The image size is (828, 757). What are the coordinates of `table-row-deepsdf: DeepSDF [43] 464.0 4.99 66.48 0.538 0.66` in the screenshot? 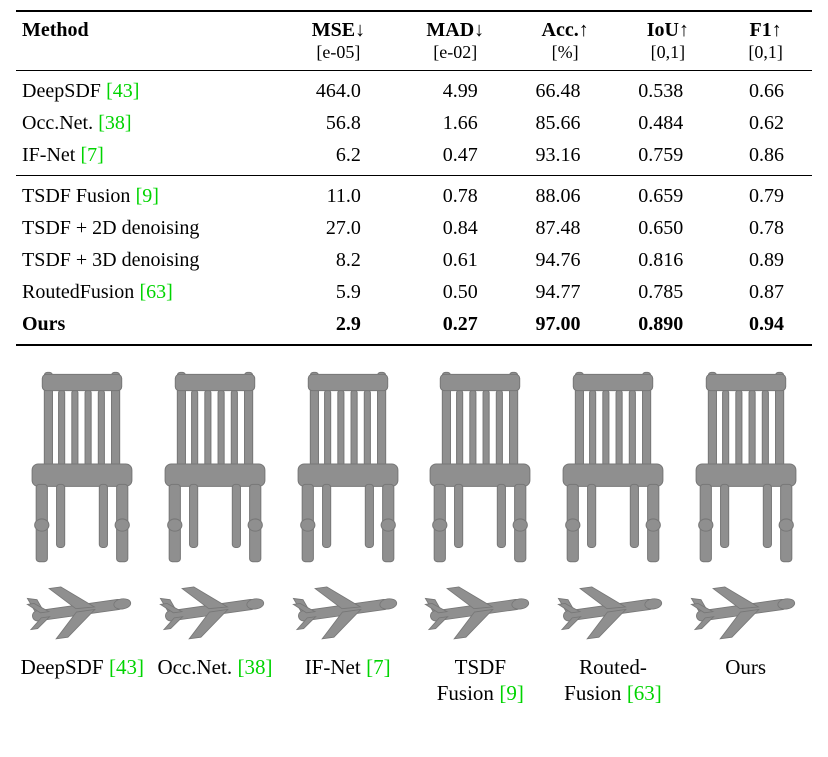 It's located at (414, 88).